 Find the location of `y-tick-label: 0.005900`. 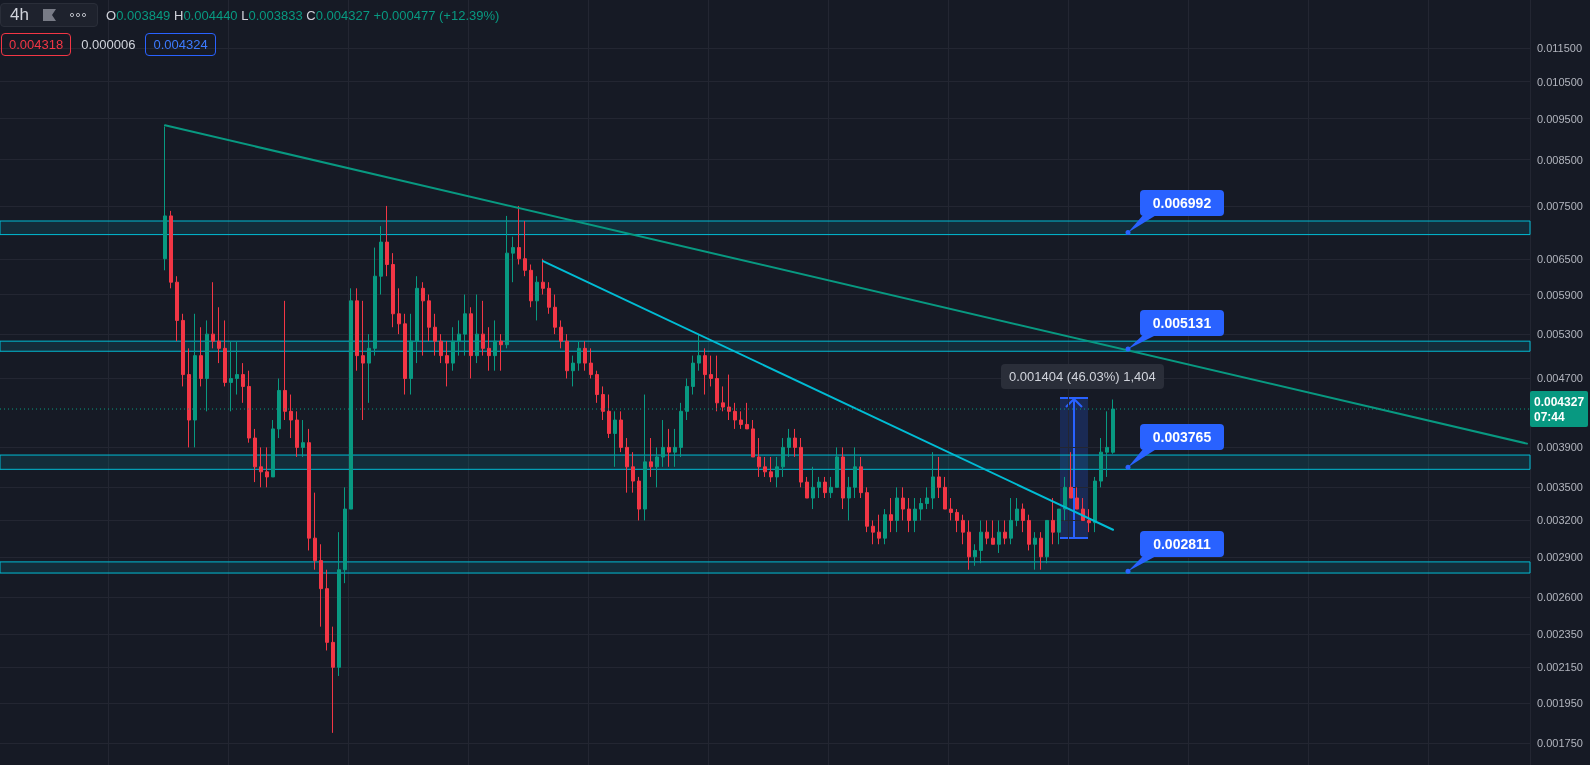

y-tick-label: 0.005900 is located at coordinates (1560, 294).